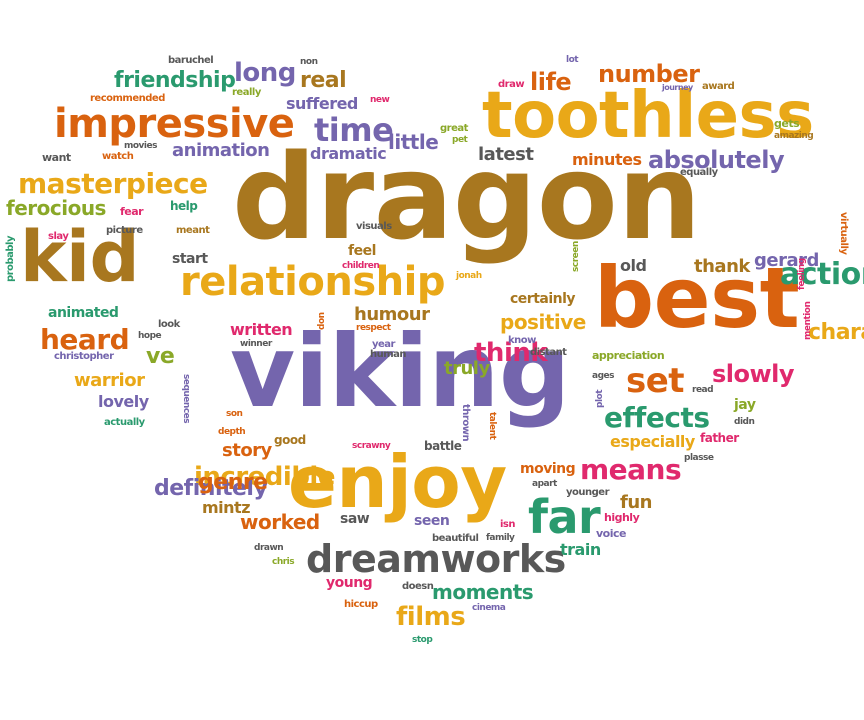 Image resolution: width=864 pixels, height=720 pixels. I want to click on word-highly: highly, so click(622, 517).